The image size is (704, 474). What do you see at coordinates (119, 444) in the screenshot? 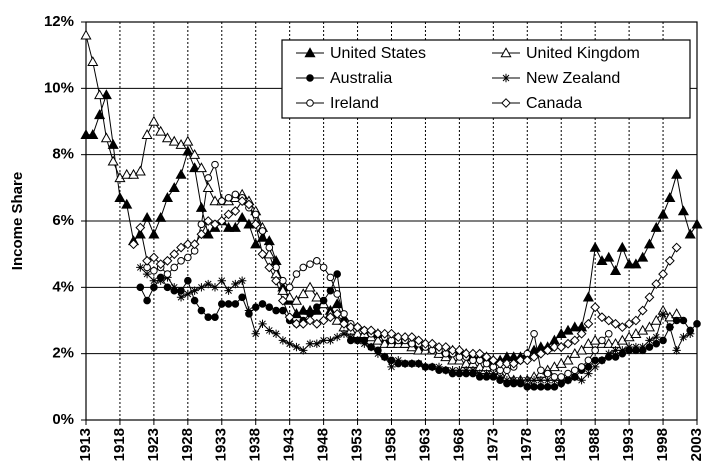
I see `x-tick-label: 1918` at bounding box center [119, 444].